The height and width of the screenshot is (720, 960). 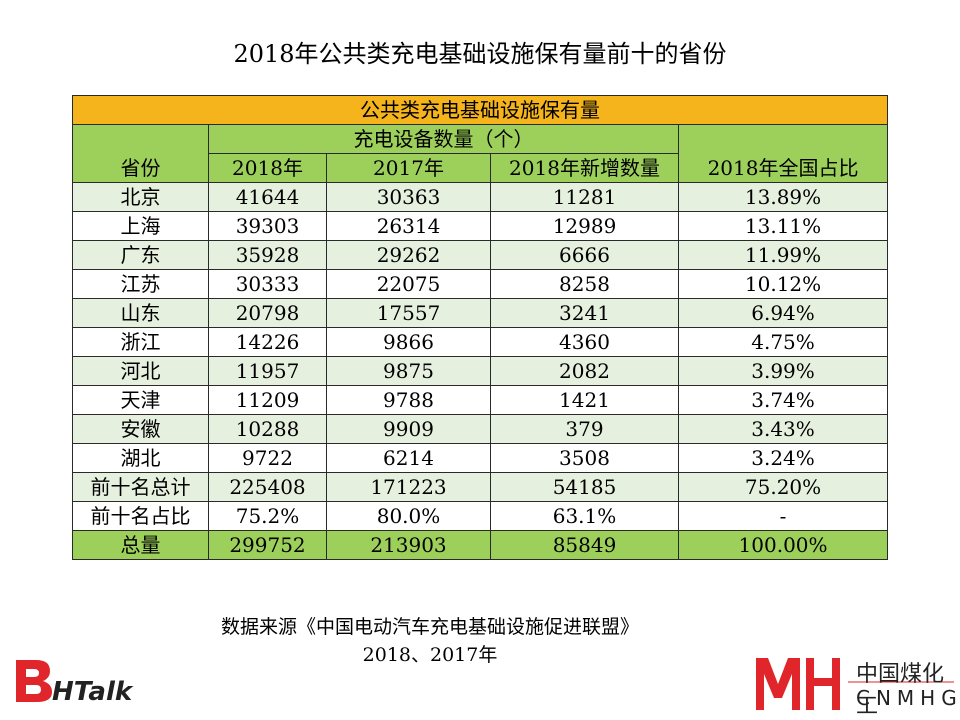 I want to click on table-cell: 225408, so click(x=267, y=487).